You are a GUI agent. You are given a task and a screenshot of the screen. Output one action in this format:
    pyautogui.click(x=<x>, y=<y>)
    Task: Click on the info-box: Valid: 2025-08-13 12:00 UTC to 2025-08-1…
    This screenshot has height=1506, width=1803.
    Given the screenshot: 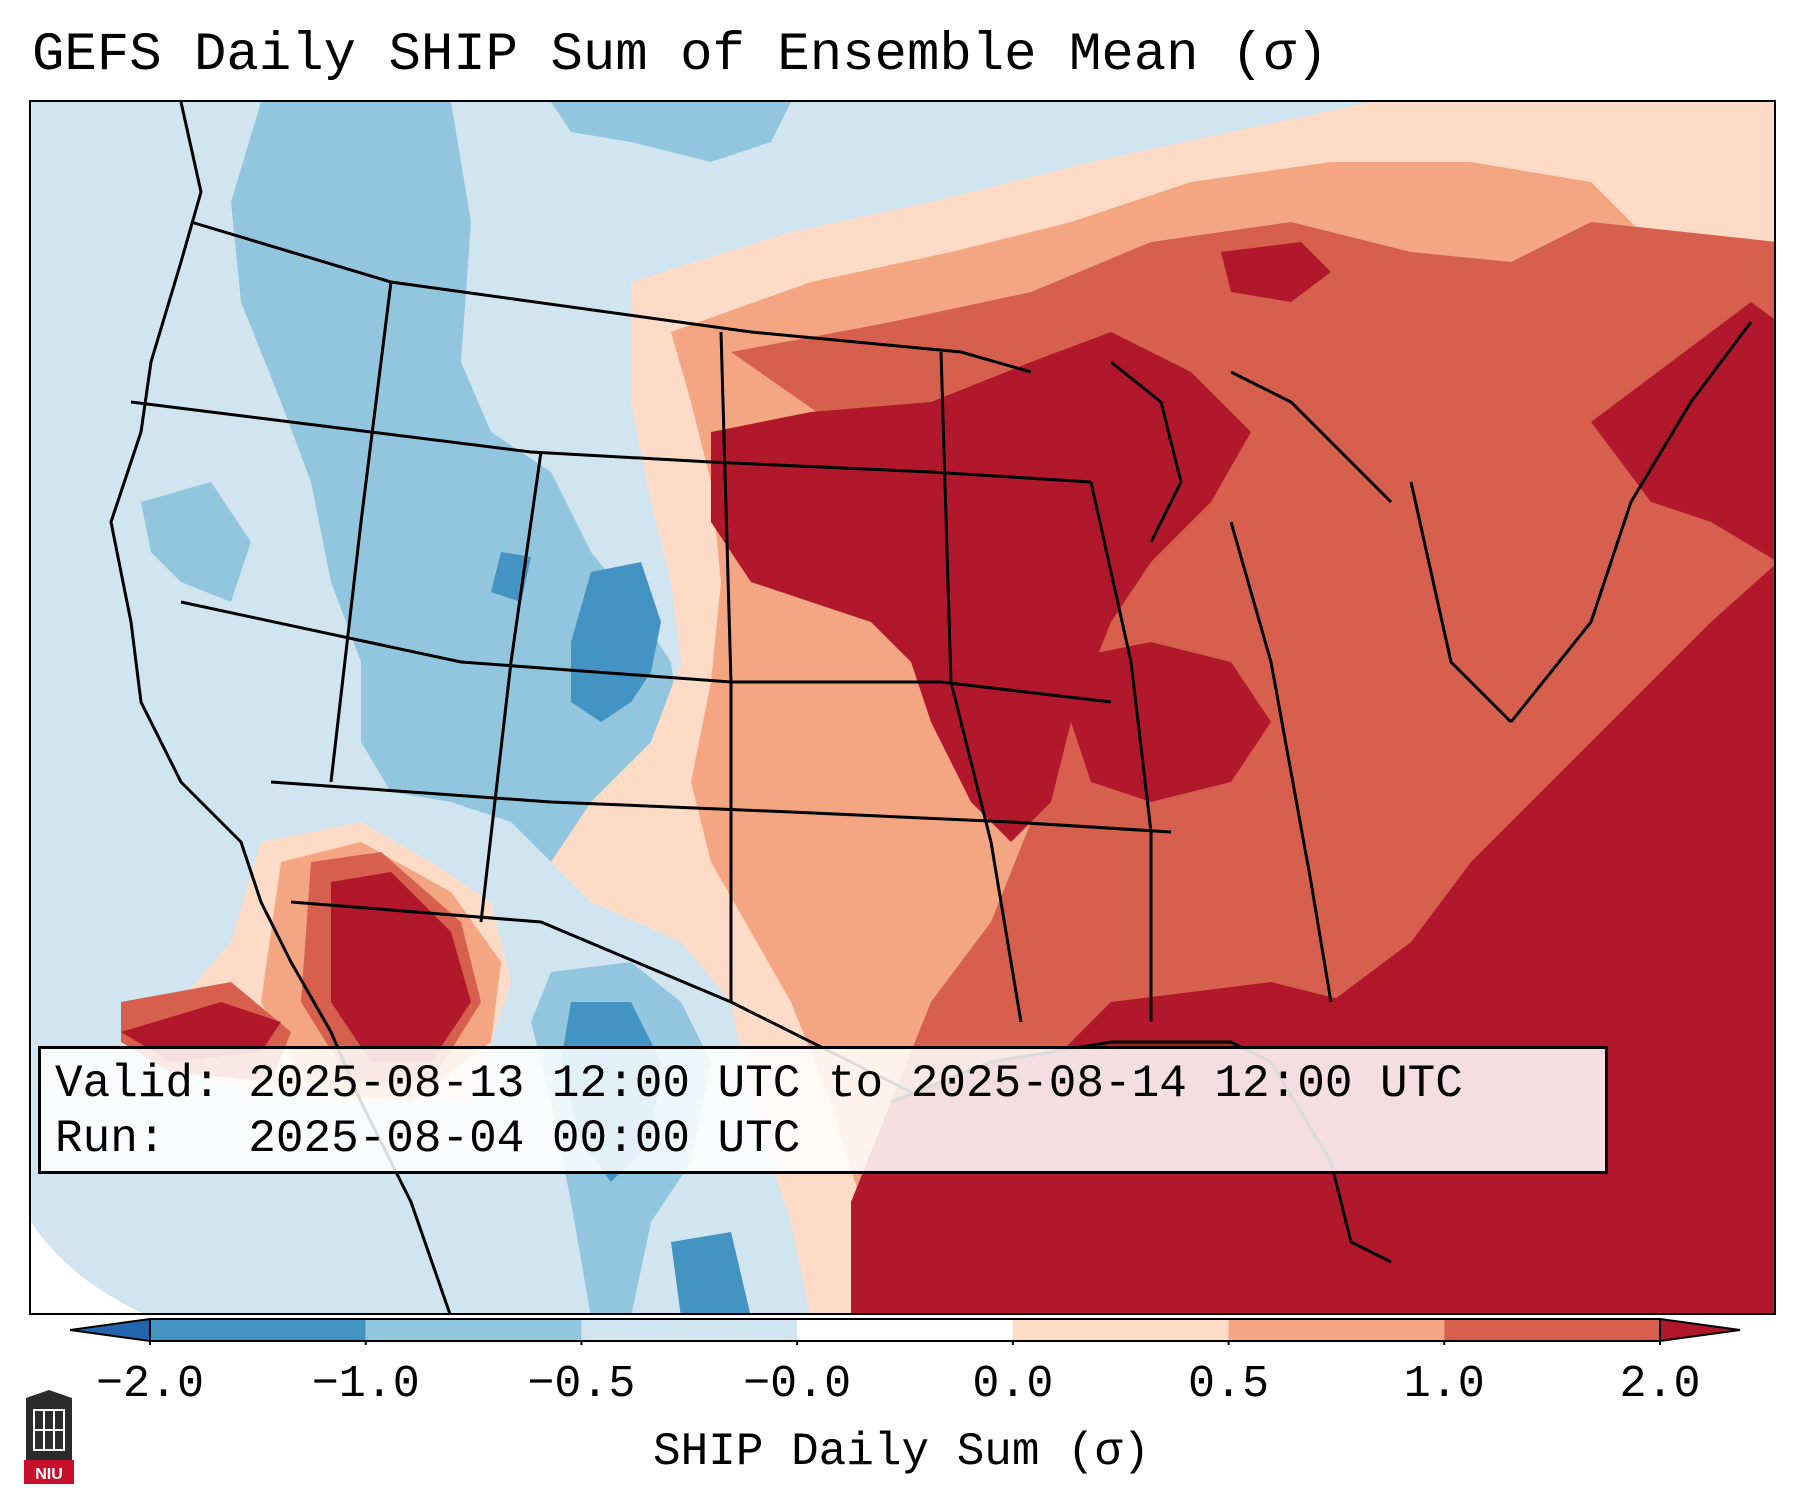 What is the action you would take?
    pyautogui.click(x=823, y=1110)
    